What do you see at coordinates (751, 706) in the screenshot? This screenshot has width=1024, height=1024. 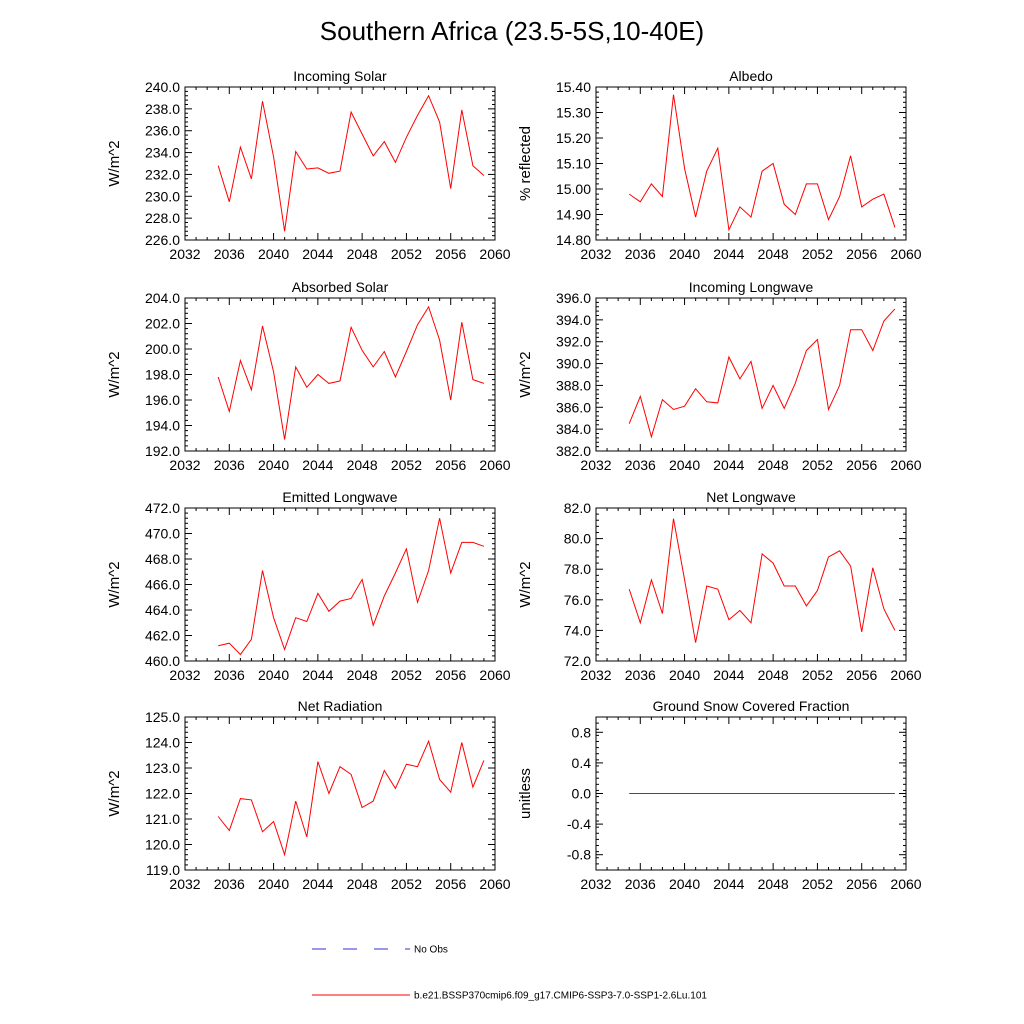 I see `panel-title-ground-snow-covered-fraction: Ground Snow Covered Fraction` at bounding box center [751, 706].